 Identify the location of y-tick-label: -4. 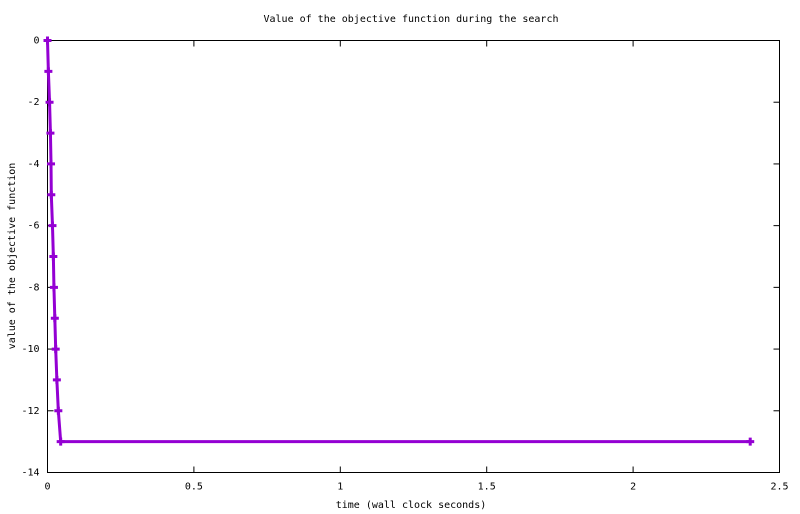
(33, 164).